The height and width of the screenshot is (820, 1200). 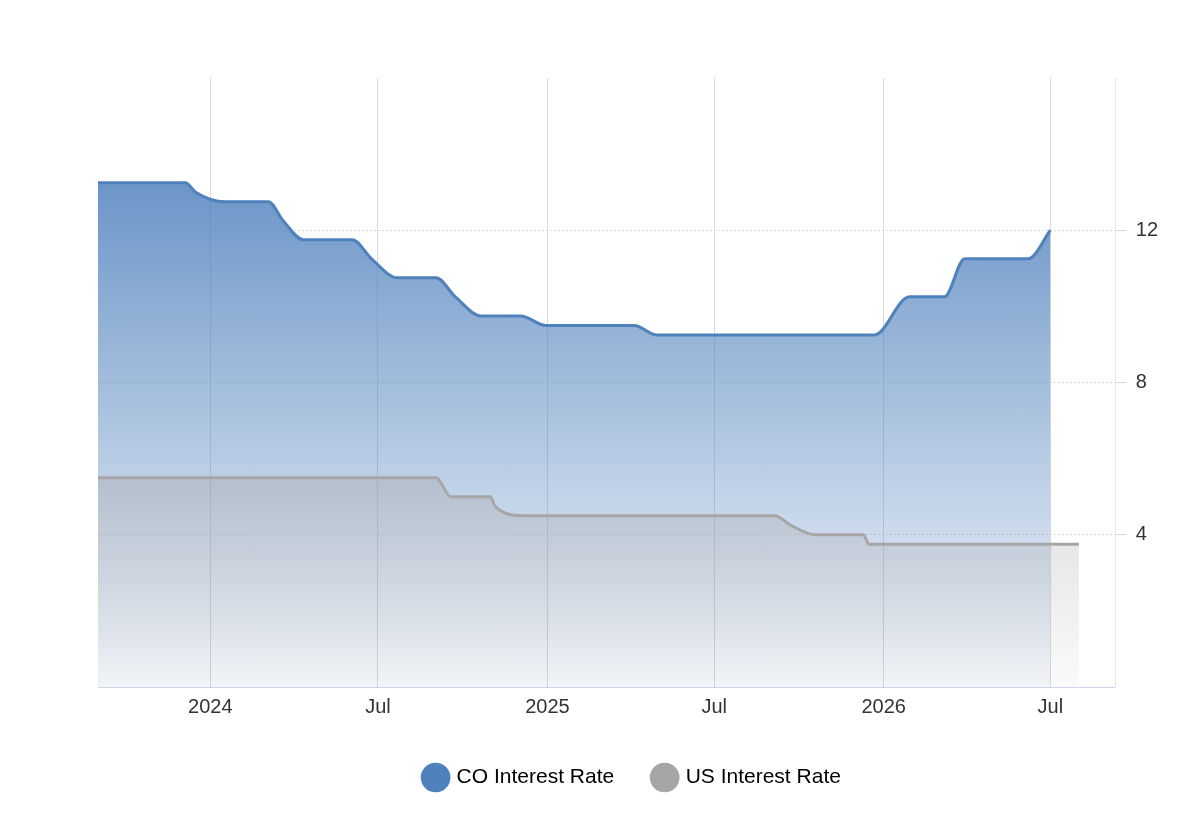 I want to click on x-tick-label: 2026, so click(x=883, y=705).